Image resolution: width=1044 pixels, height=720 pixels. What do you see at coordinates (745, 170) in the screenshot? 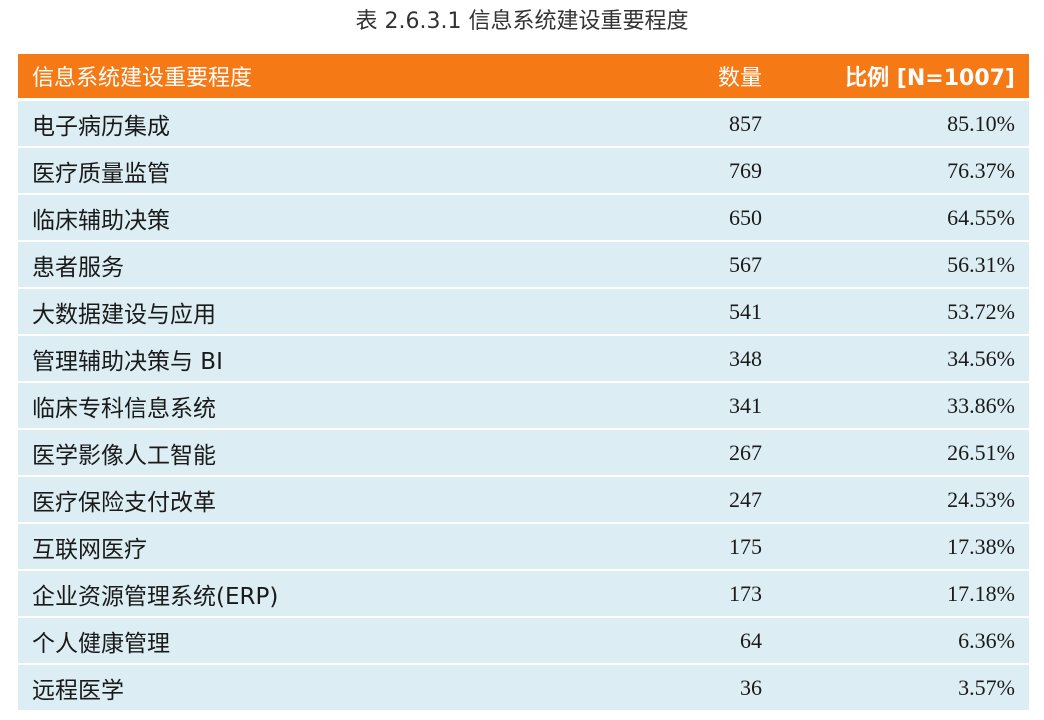
I see `row-count: 769` at bounding box center [745, 170].